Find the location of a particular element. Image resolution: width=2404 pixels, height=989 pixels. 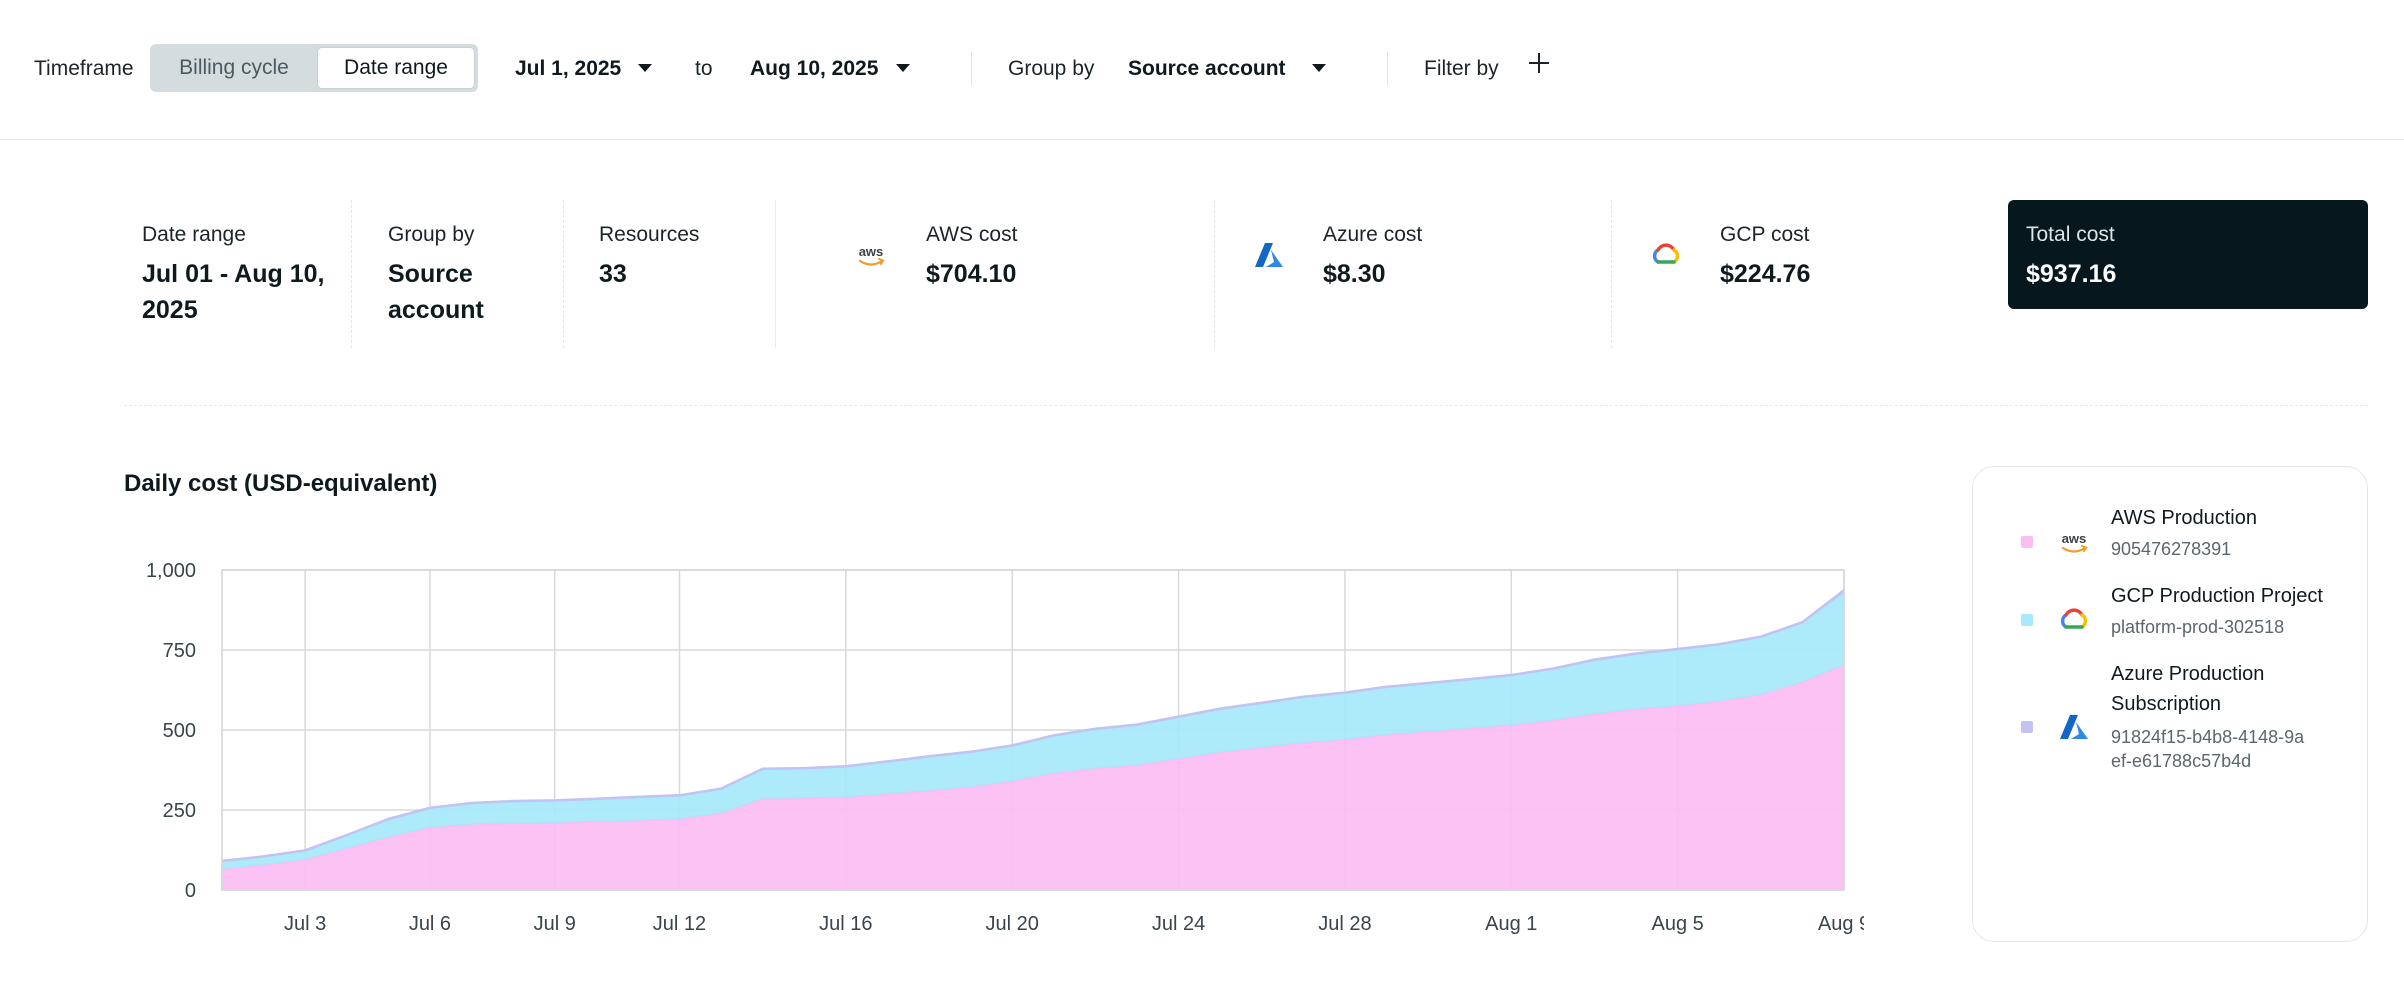

legend-item-name: Azure Production is located at coordinates (2188, 674).